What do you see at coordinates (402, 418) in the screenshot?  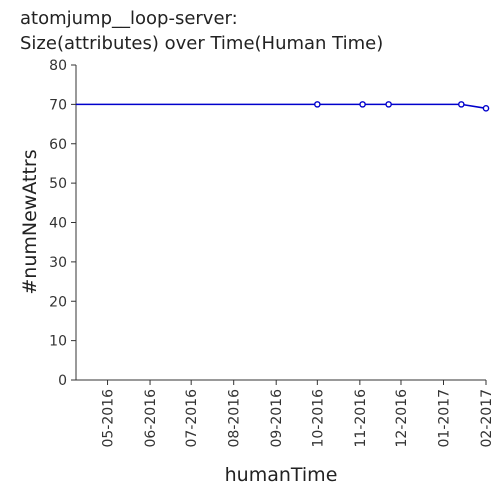 I see `x-tick-label: 12-2016` at bounding box center [402, 418].